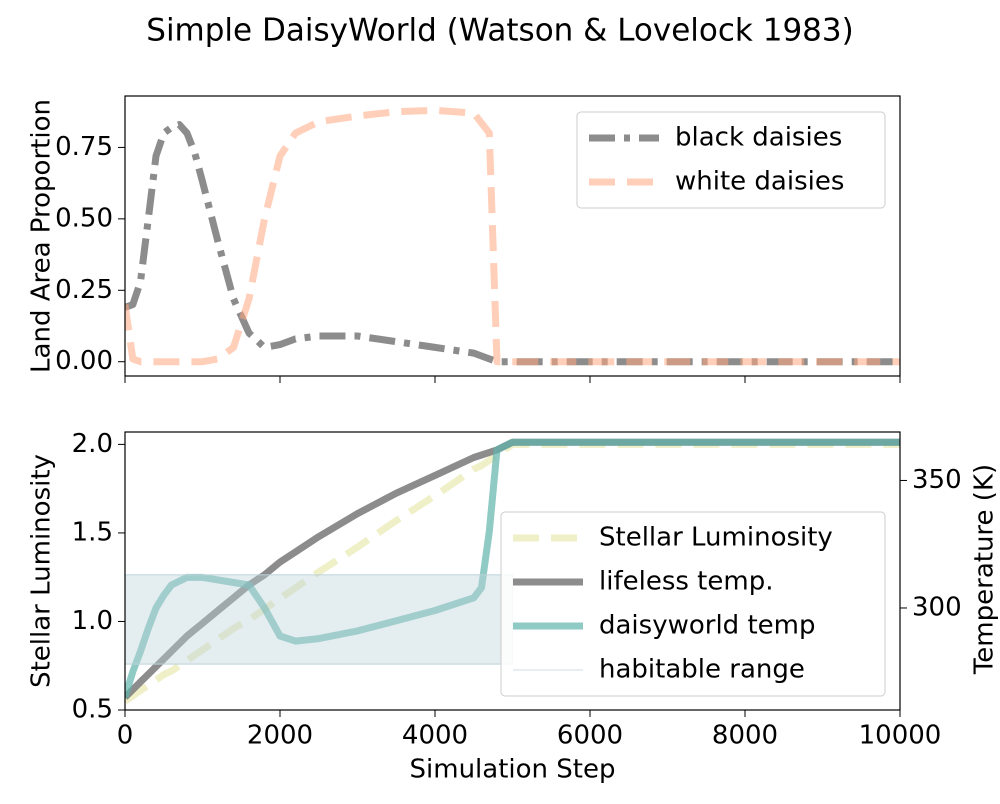  I want to click on y-tick-label: 0.5, so click(92, 710).